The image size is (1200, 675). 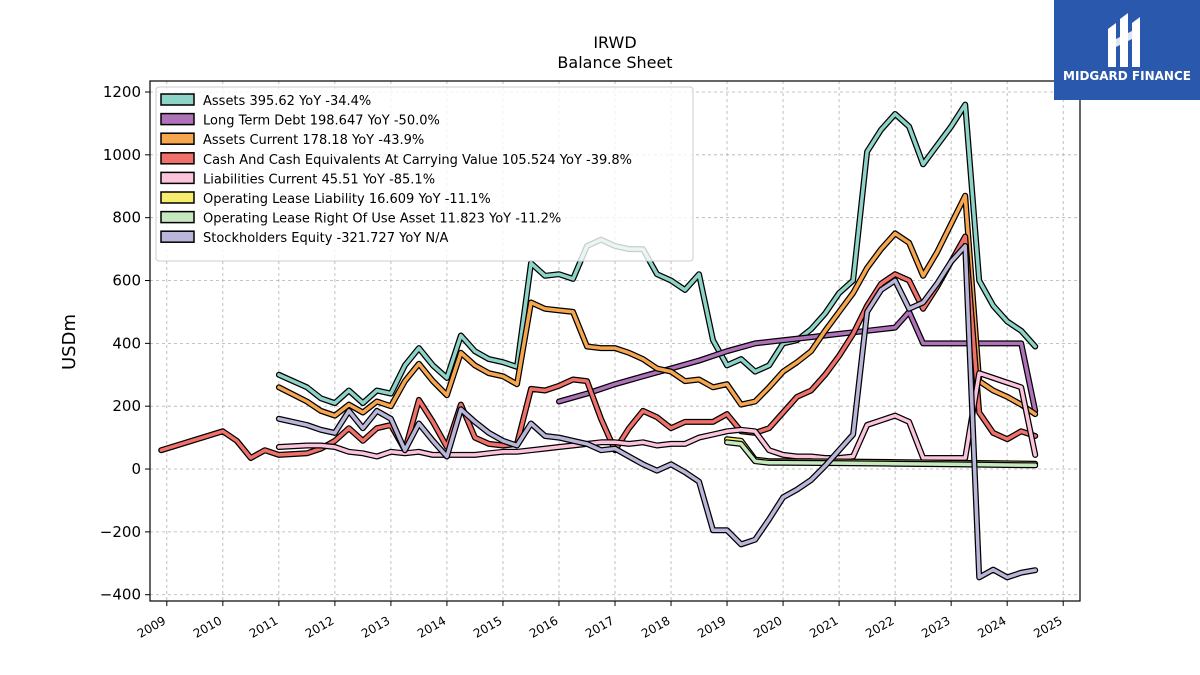 I want to click on legend-label: Assets Current 178.18 YoY -43.9%, so click(x=313, y=140).